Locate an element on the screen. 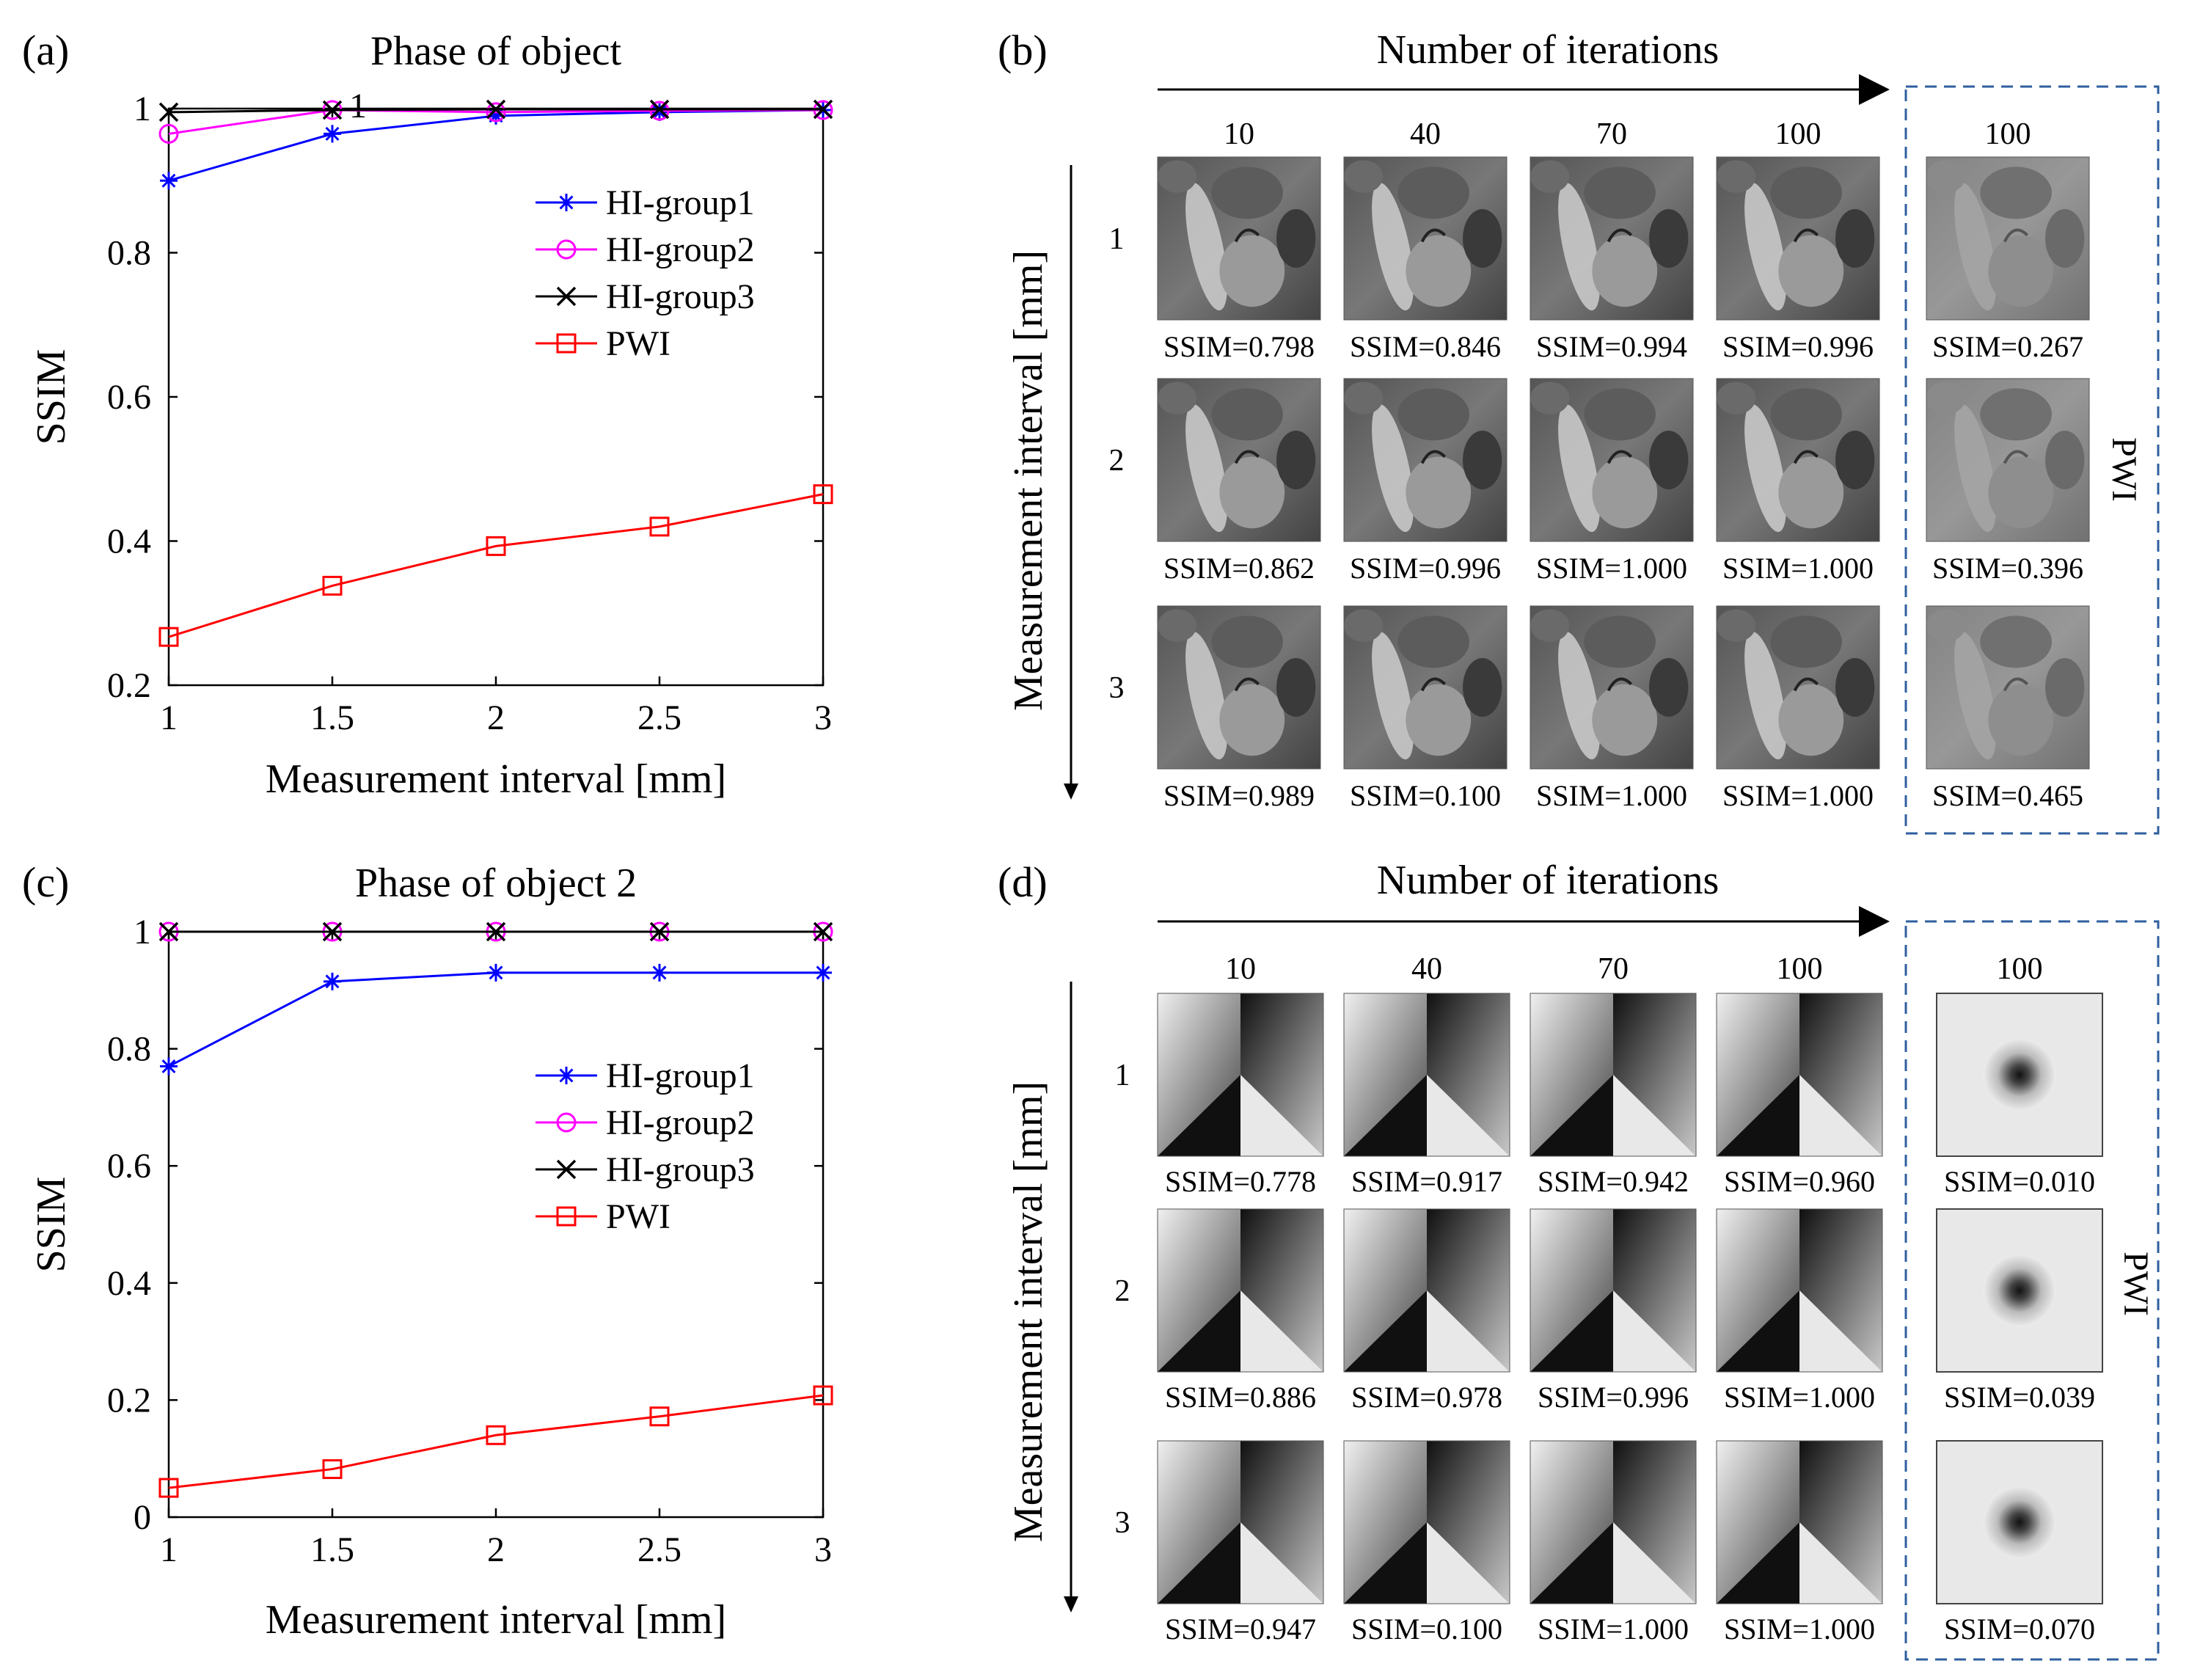 The height and width of the screenshot is (1680, 2189). panel-label-d: (d) is located at coordinates (1023, 882).